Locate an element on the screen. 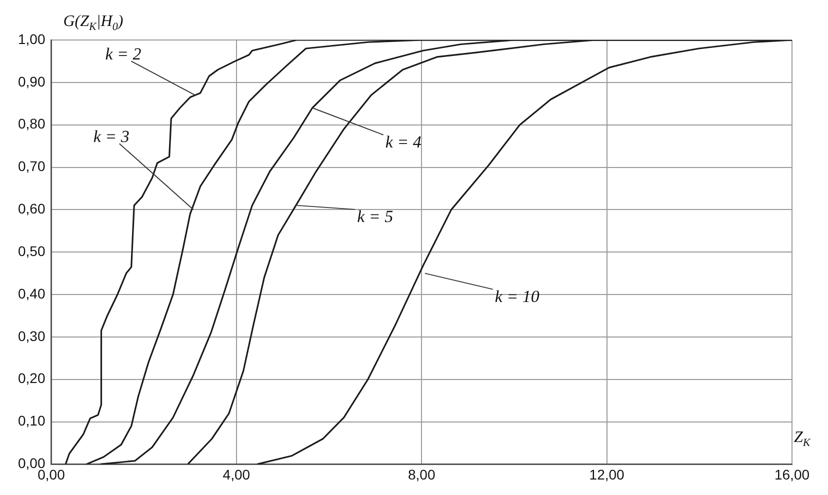 This screenshot has height=495, width=828. y-tick-label: 1,00 is located at coordinates (32, 38).